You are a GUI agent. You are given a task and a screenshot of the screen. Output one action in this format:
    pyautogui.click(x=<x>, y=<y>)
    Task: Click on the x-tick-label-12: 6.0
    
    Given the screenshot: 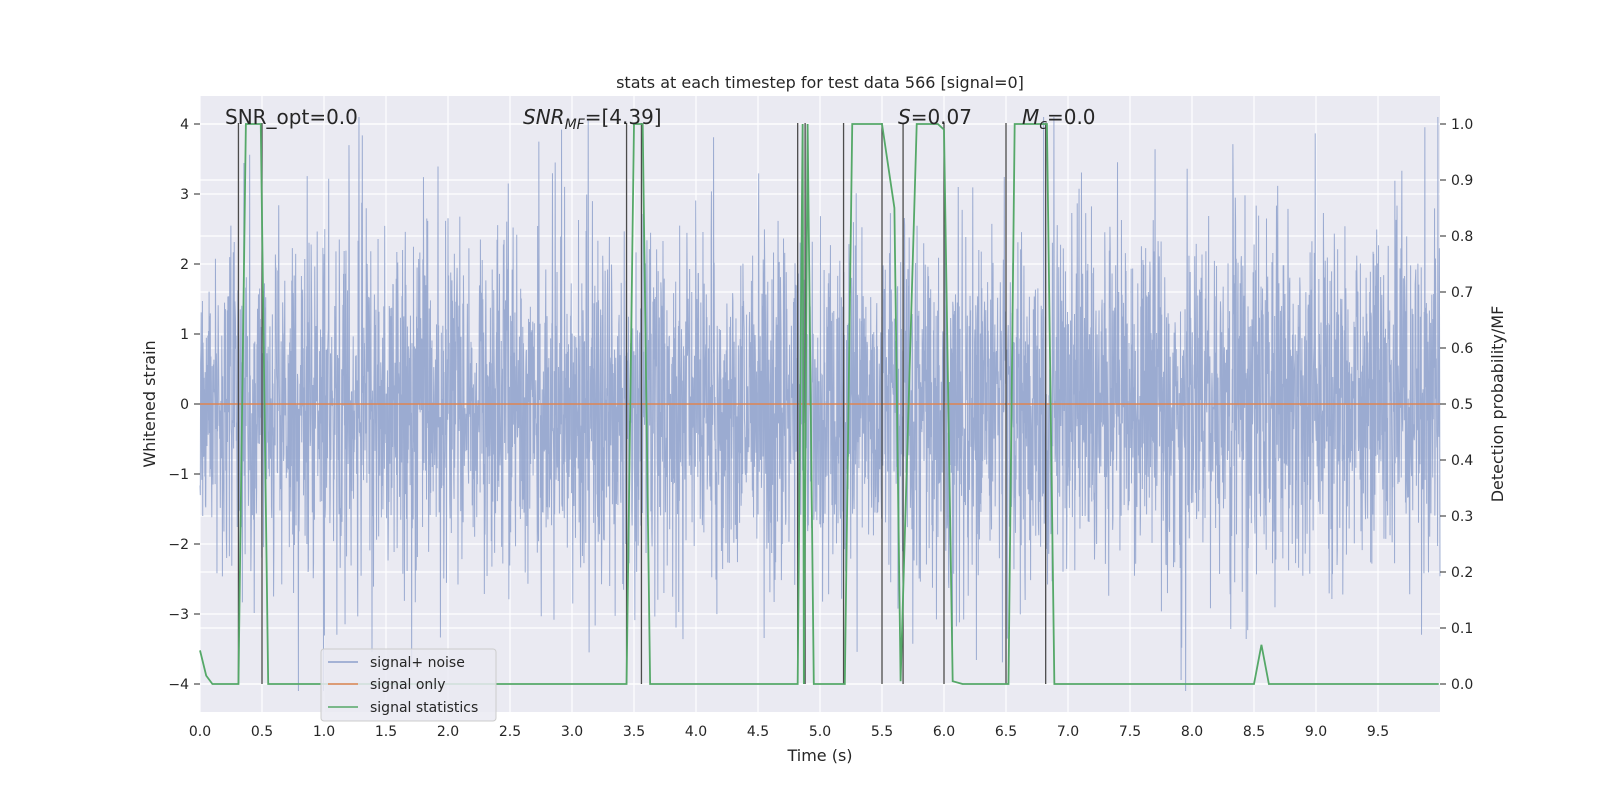 What is the action you would take?
    pyautogui.click(x=944, y=732)
    